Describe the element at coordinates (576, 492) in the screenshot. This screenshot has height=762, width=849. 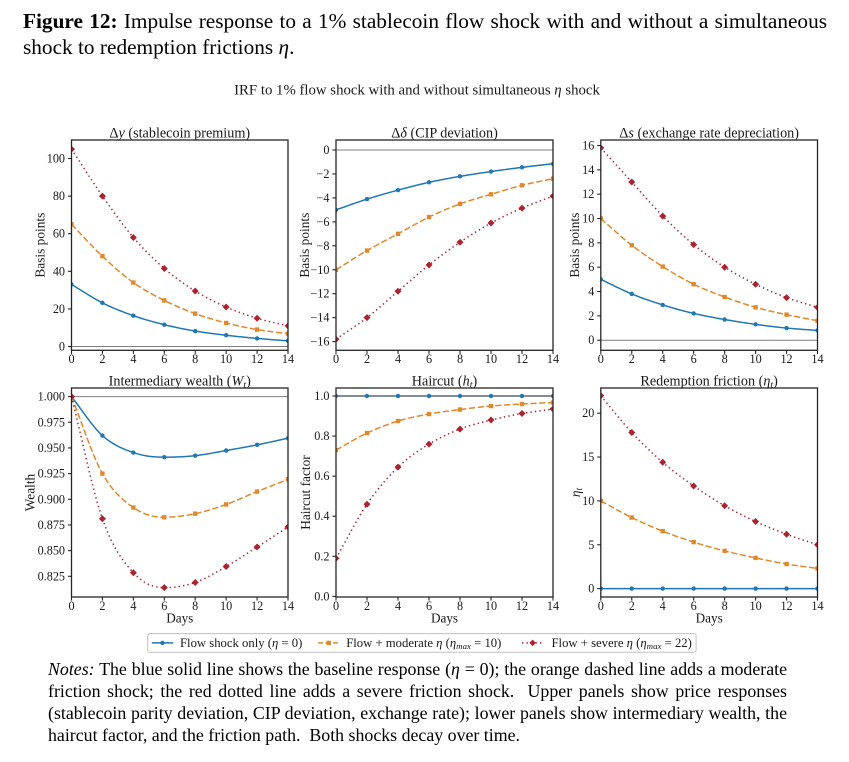
I see `svg-text: ηt` at that location.